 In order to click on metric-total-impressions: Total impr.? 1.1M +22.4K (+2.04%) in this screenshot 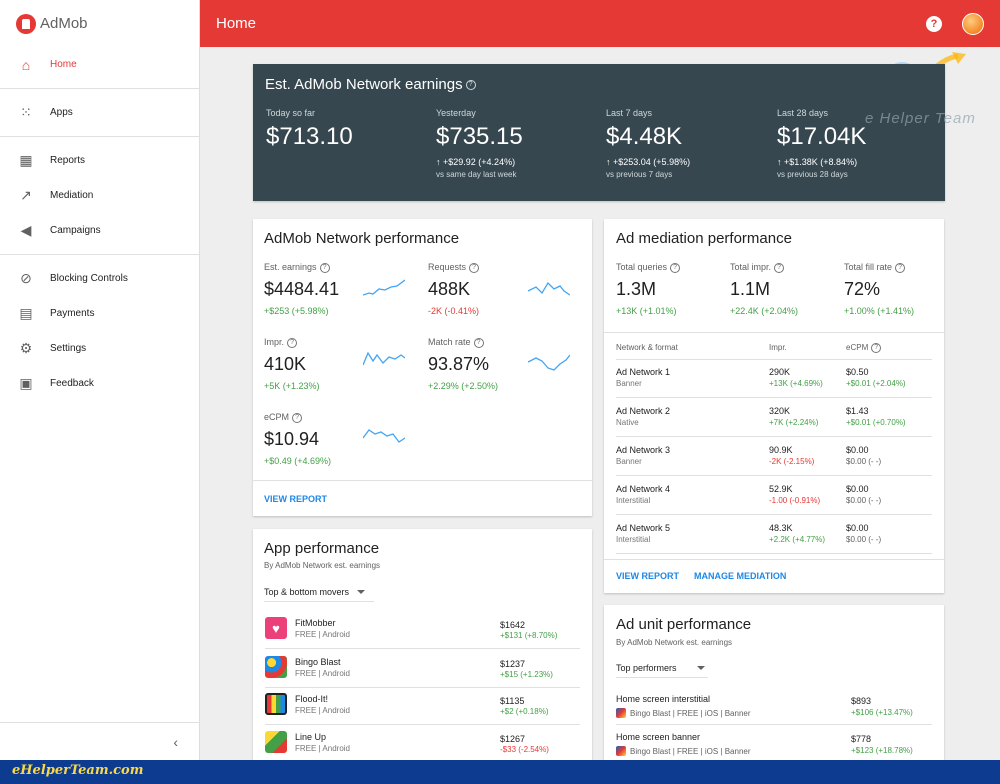, I will do `click(764, 289)`.